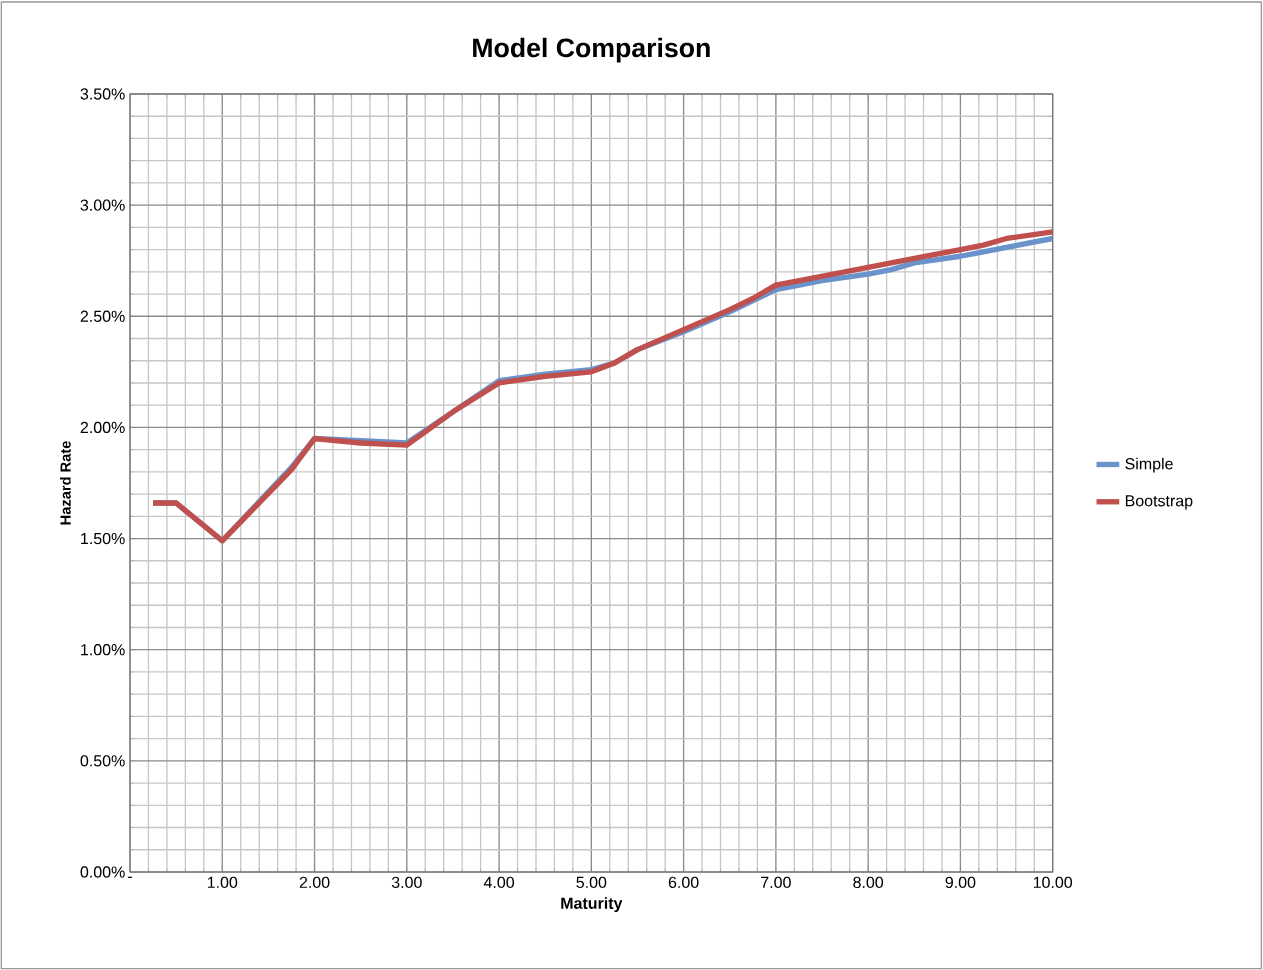  Describe the element at coordinates (102, 205) in the screenshot. I see `y-tick-label: 3.00%` at that location.